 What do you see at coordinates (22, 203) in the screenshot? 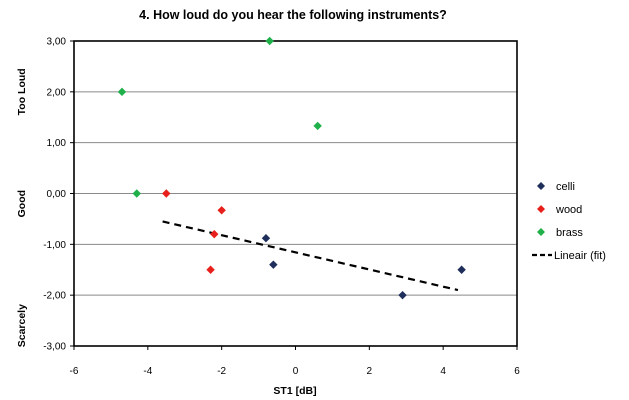
I see `y-band-label: Good` at bounding box center [22, 203].